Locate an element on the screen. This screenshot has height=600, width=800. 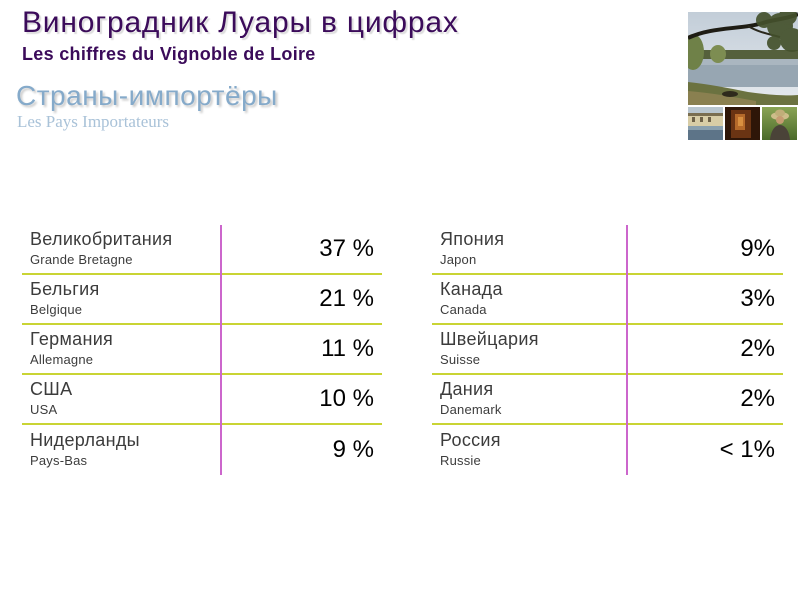
country-name-ru: Канада is located at coordinates (471, 289).